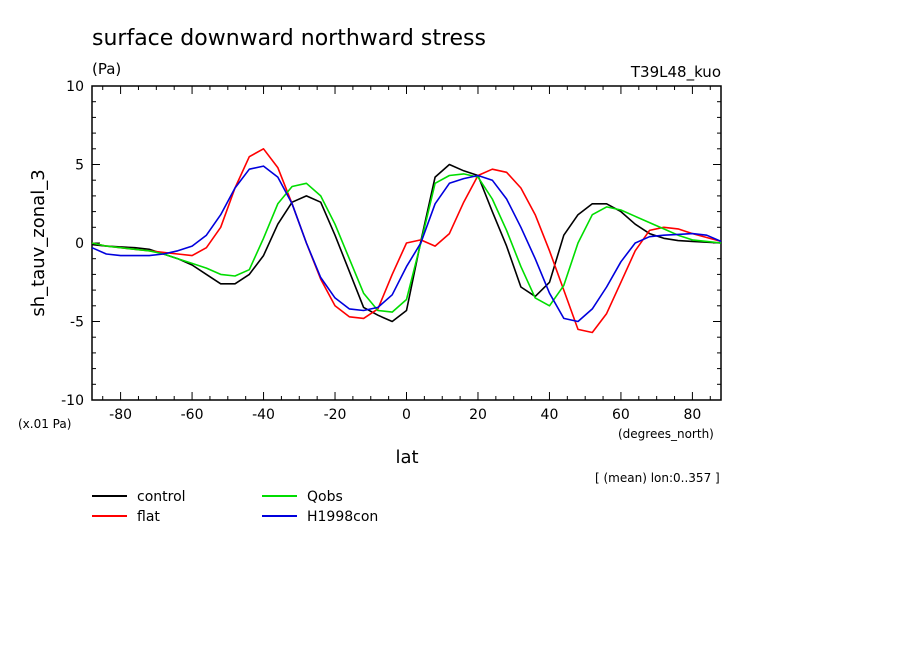 This screenshot has height=654, width=904. Describe the element at coordinates (161, 497) in the screenshot. I see `legend-label: control` at that location.